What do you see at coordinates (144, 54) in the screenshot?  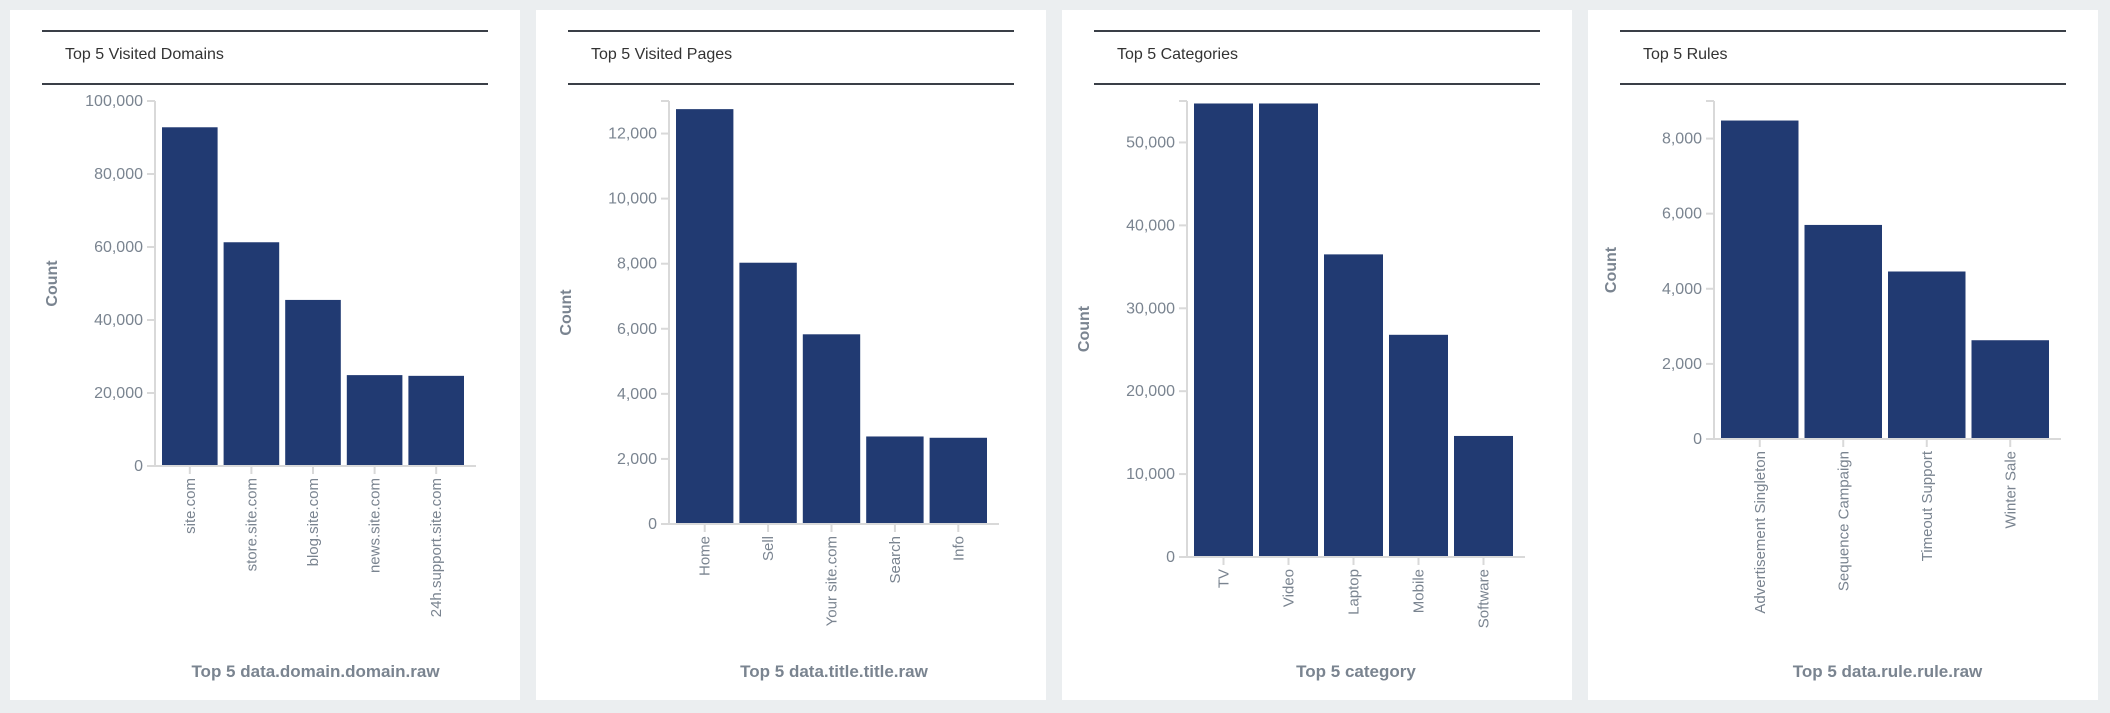 I see `panel-title: Top 5 Visited Domains` at bounding box center [144, 54].